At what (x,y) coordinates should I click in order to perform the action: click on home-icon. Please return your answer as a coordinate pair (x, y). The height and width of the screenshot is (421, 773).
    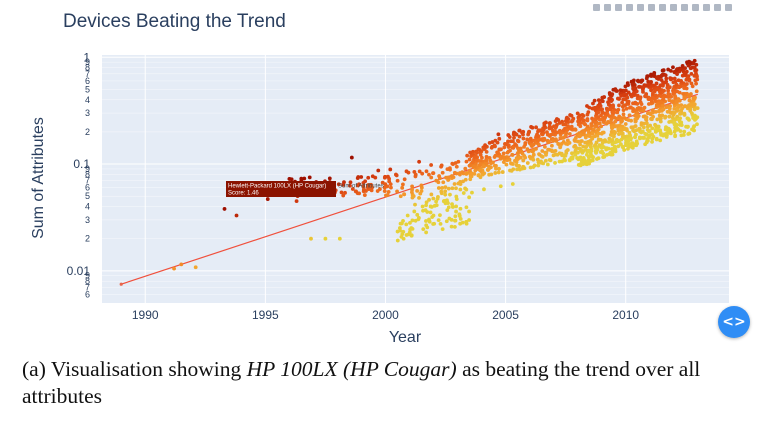
    Looking at the image, I should click on (684, 7).